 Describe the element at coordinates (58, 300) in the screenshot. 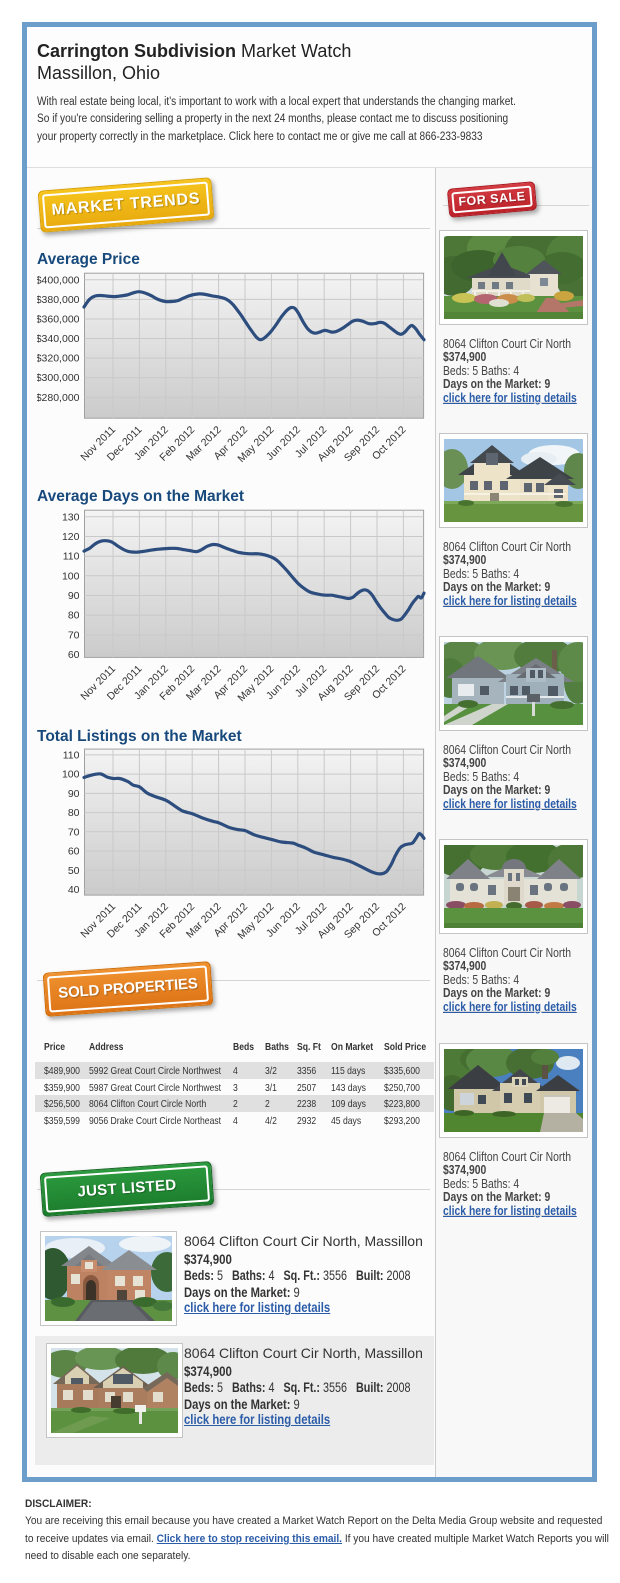

I see `svg-text: $380,000` at that location.